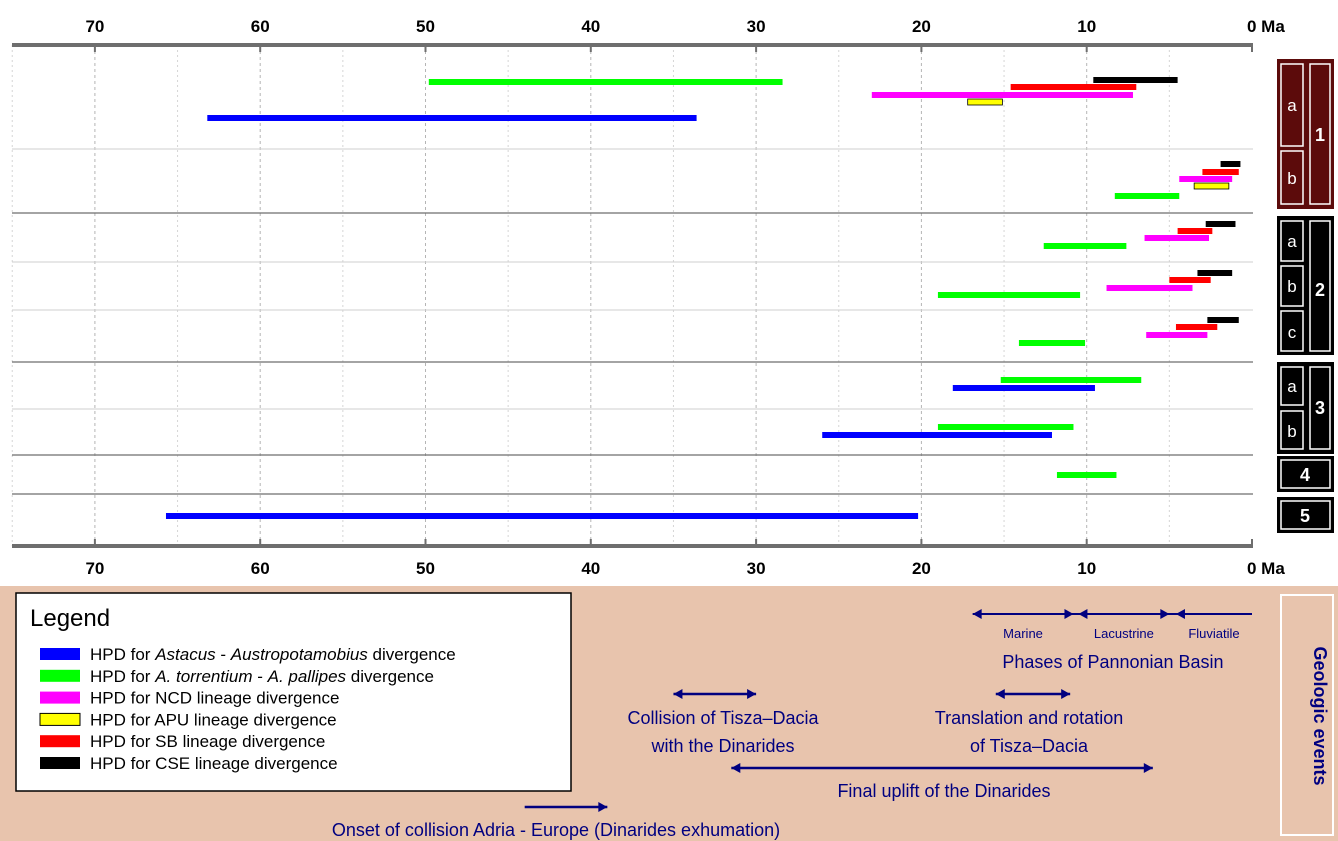 Image resolution: width=1338 pixels, height=841 pixels. I want to click on hpd-bar-3a-green, so click(1071, 380).